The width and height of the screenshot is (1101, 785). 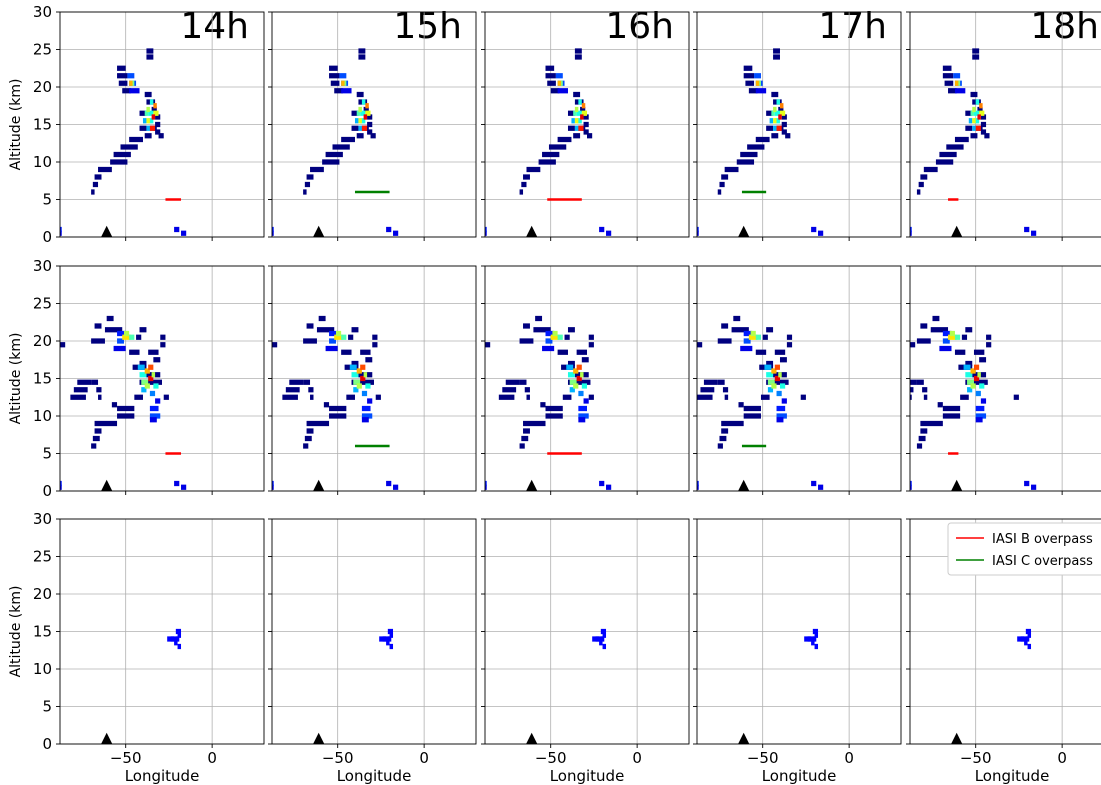 I want to click on panel, so click(x=797, y=126).